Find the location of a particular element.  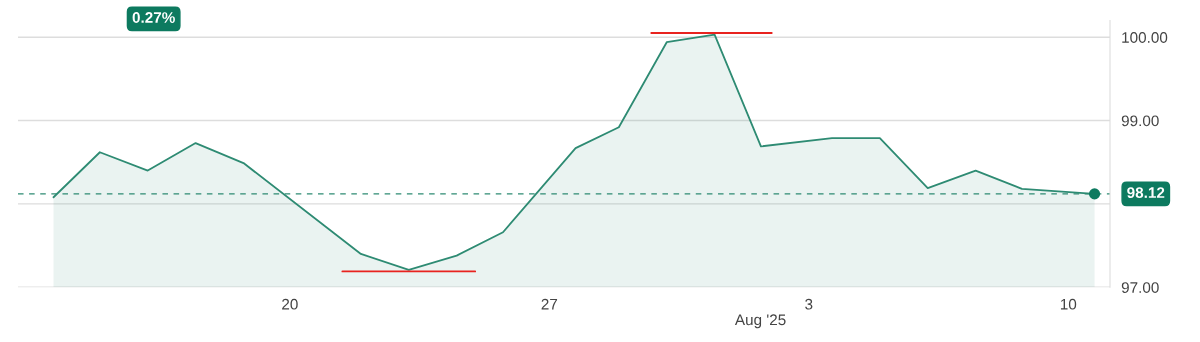

y-tick-label: 99.00 is located at coordinates (1140, 121).